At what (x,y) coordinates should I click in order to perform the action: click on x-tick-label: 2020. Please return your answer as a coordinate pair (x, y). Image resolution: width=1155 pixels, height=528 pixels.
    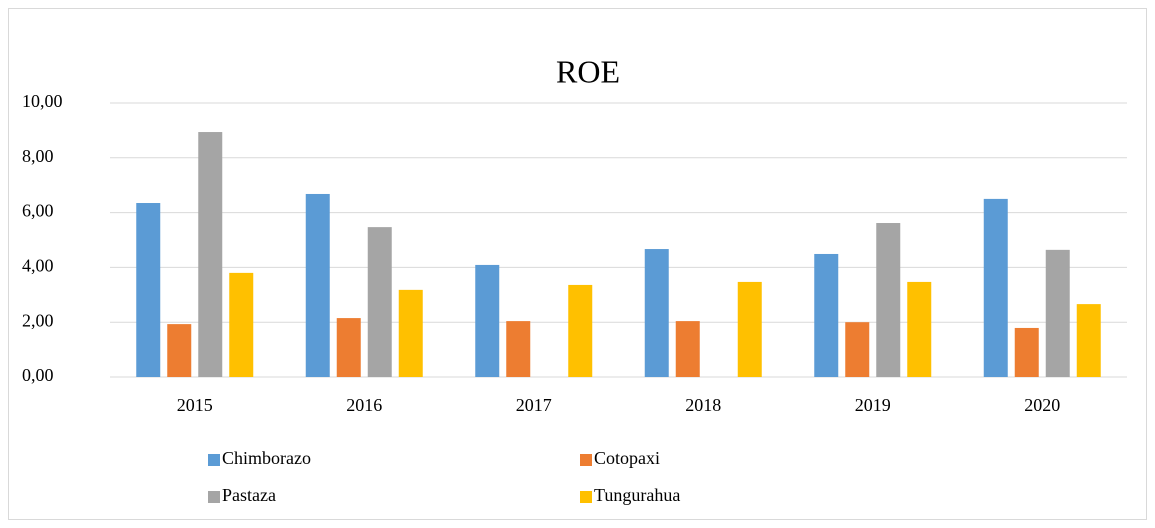
    Looking at the image, I should click on (1042, 405).